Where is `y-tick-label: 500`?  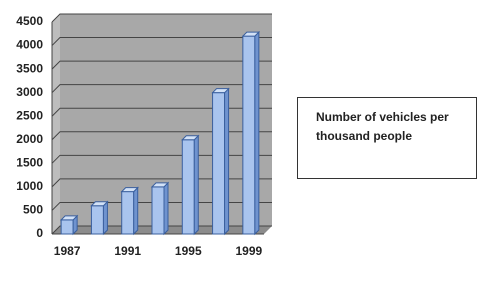 y-tick-label: 500 is located at coordinates (33, 210).